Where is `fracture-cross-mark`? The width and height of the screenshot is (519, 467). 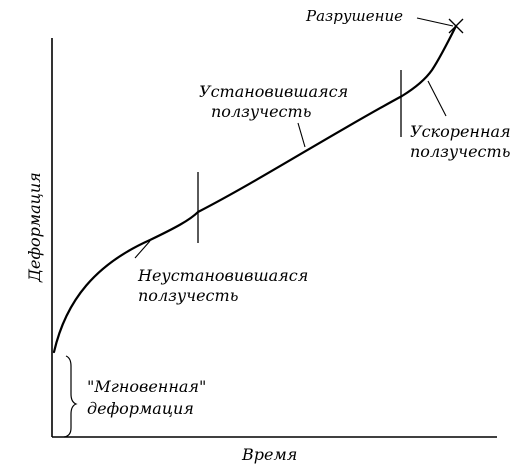 fracture-cross-mark is located at coordinates (456, 26).